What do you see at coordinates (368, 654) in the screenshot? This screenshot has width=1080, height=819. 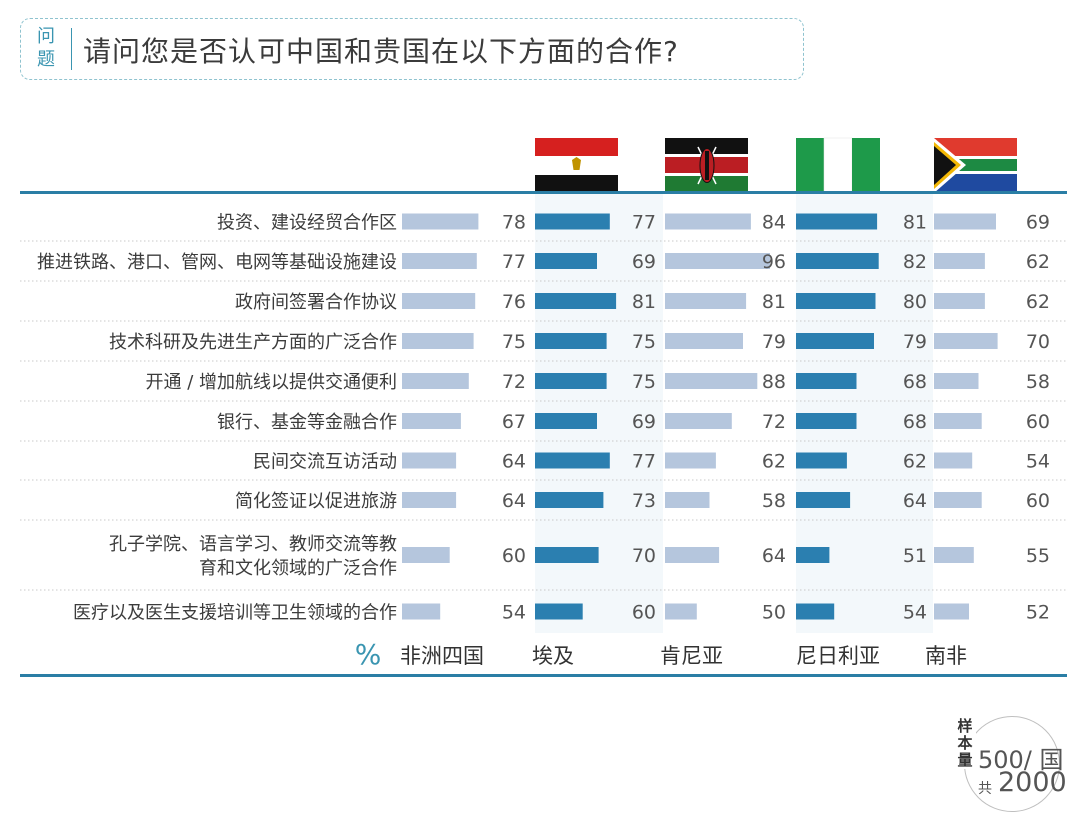 I see `percent-unit-label: %` at bounding box center [368, 654].